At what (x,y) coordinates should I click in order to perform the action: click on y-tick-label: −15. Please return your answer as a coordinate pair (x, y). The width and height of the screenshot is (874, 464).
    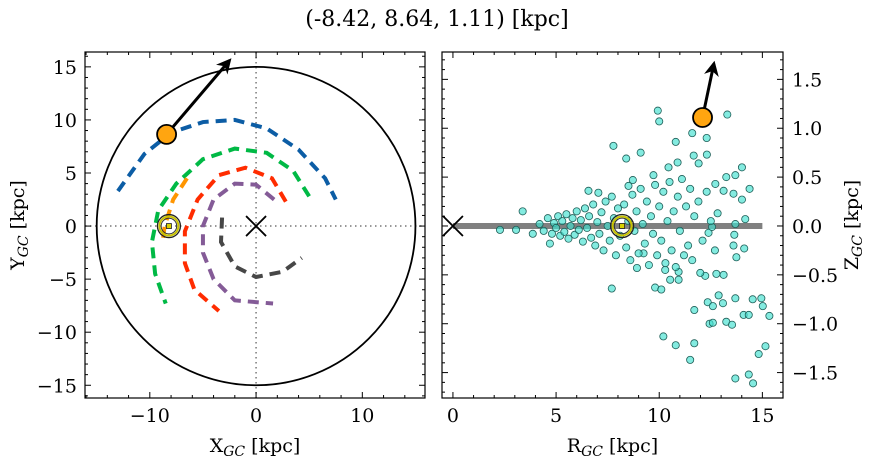
    Looking at the image, I should click on (57, 386).